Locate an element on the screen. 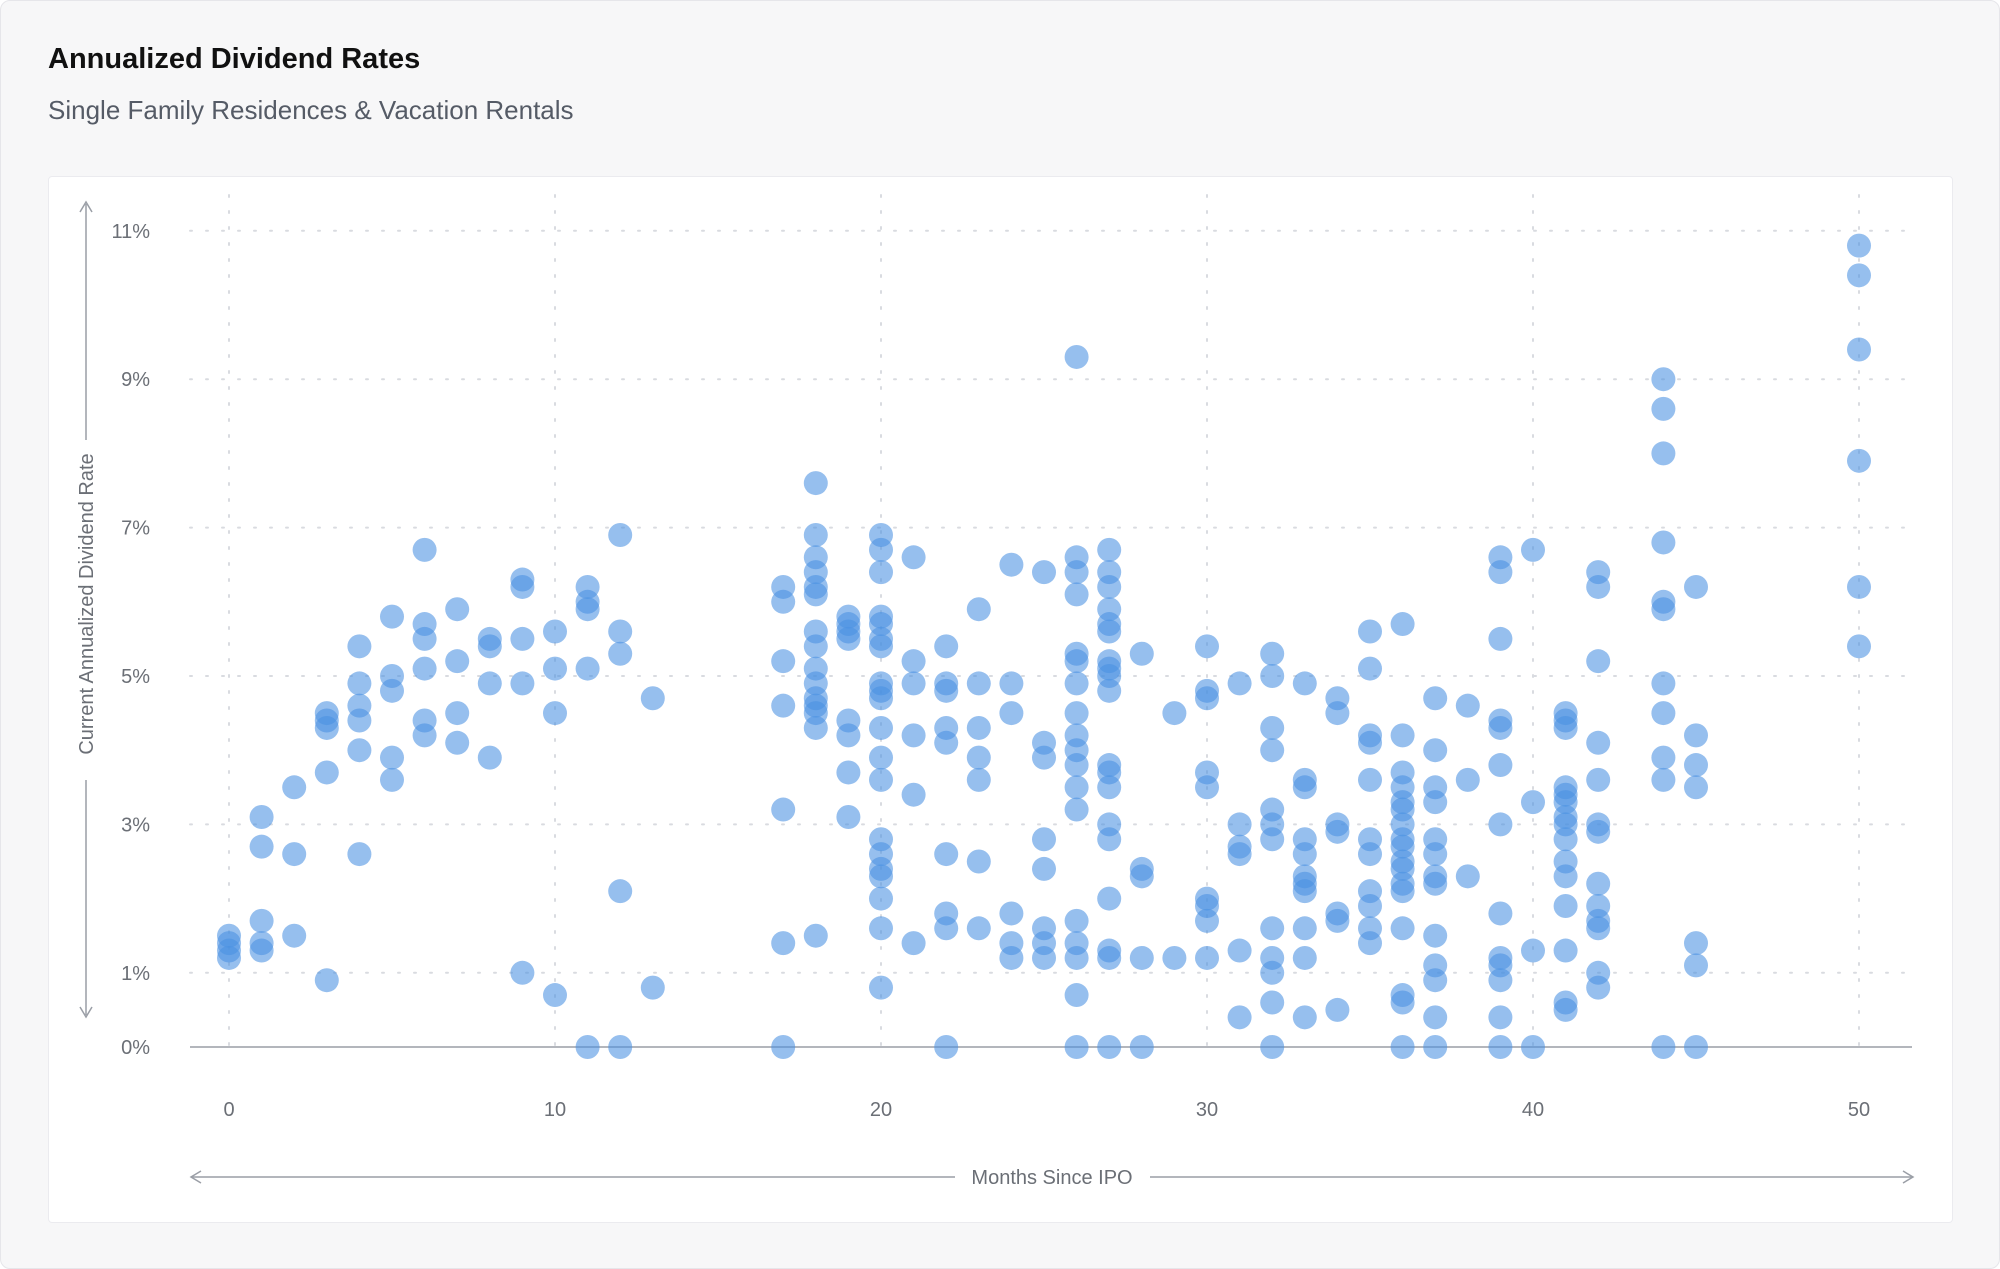 The image size is (2000, 1269). x-tick-label: 20 is located at coordinates (881, 1110).